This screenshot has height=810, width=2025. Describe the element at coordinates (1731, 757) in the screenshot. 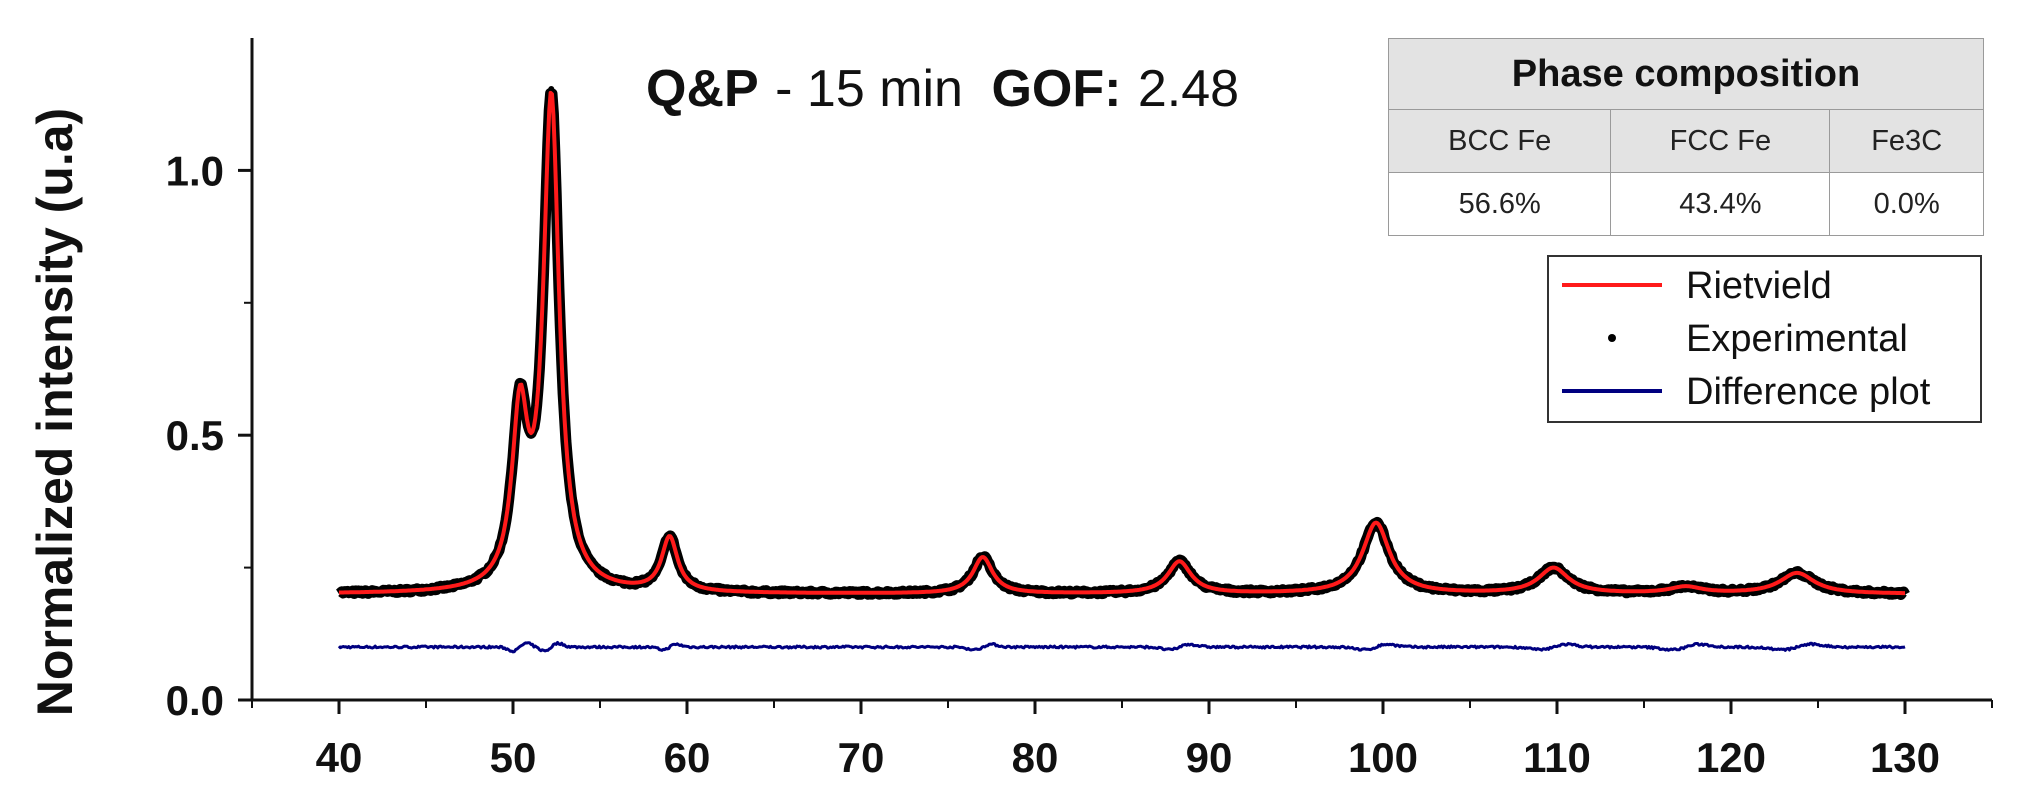

I see `x-tick-label: 120` at that location.